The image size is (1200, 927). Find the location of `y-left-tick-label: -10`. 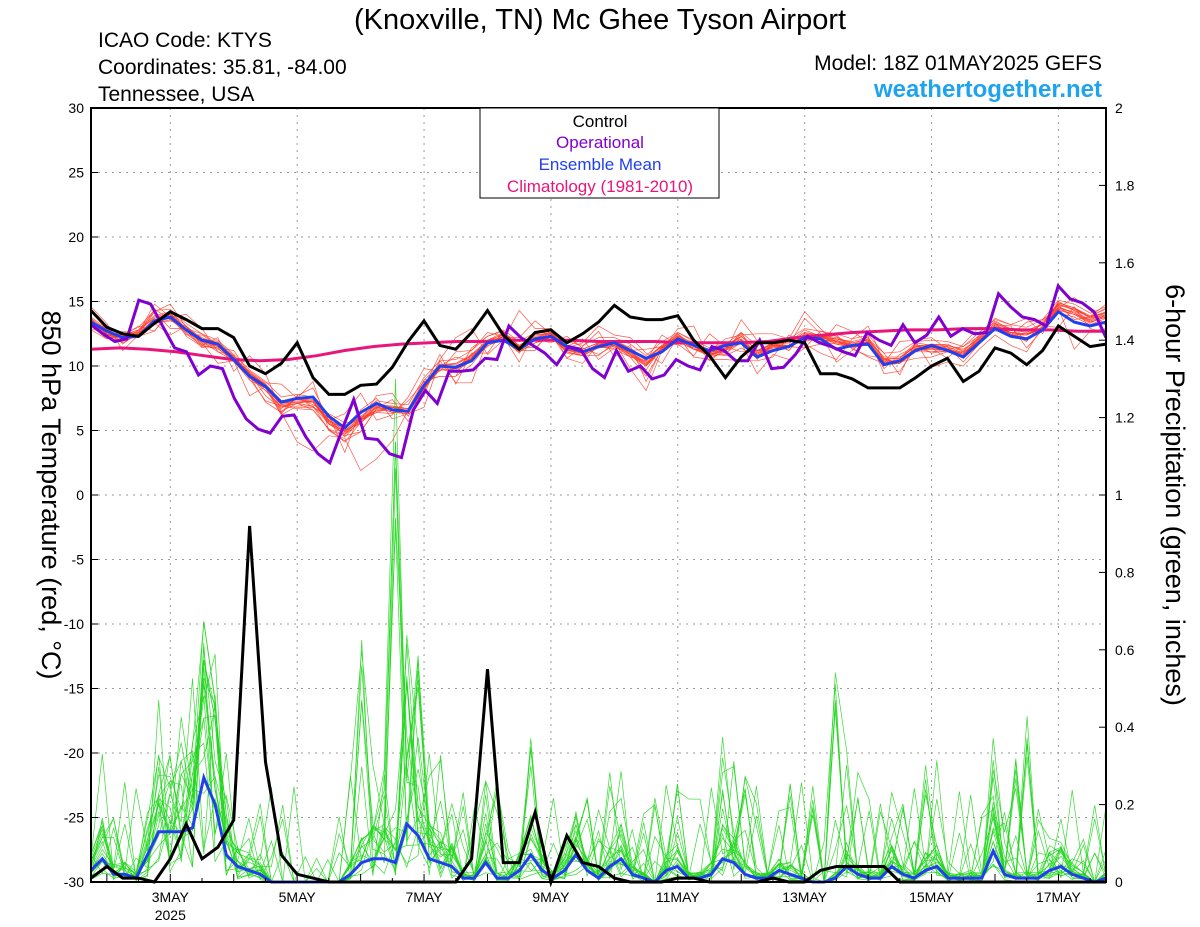

y-left-tick-label: -10 is located at coordinates (74, 624).